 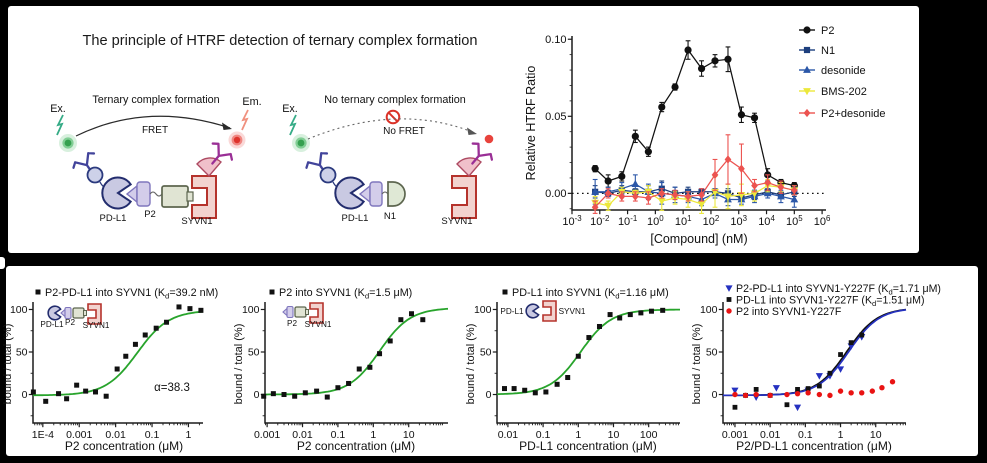 I want to click on x-tick-label: 0.01, so click(x=508, y=435).